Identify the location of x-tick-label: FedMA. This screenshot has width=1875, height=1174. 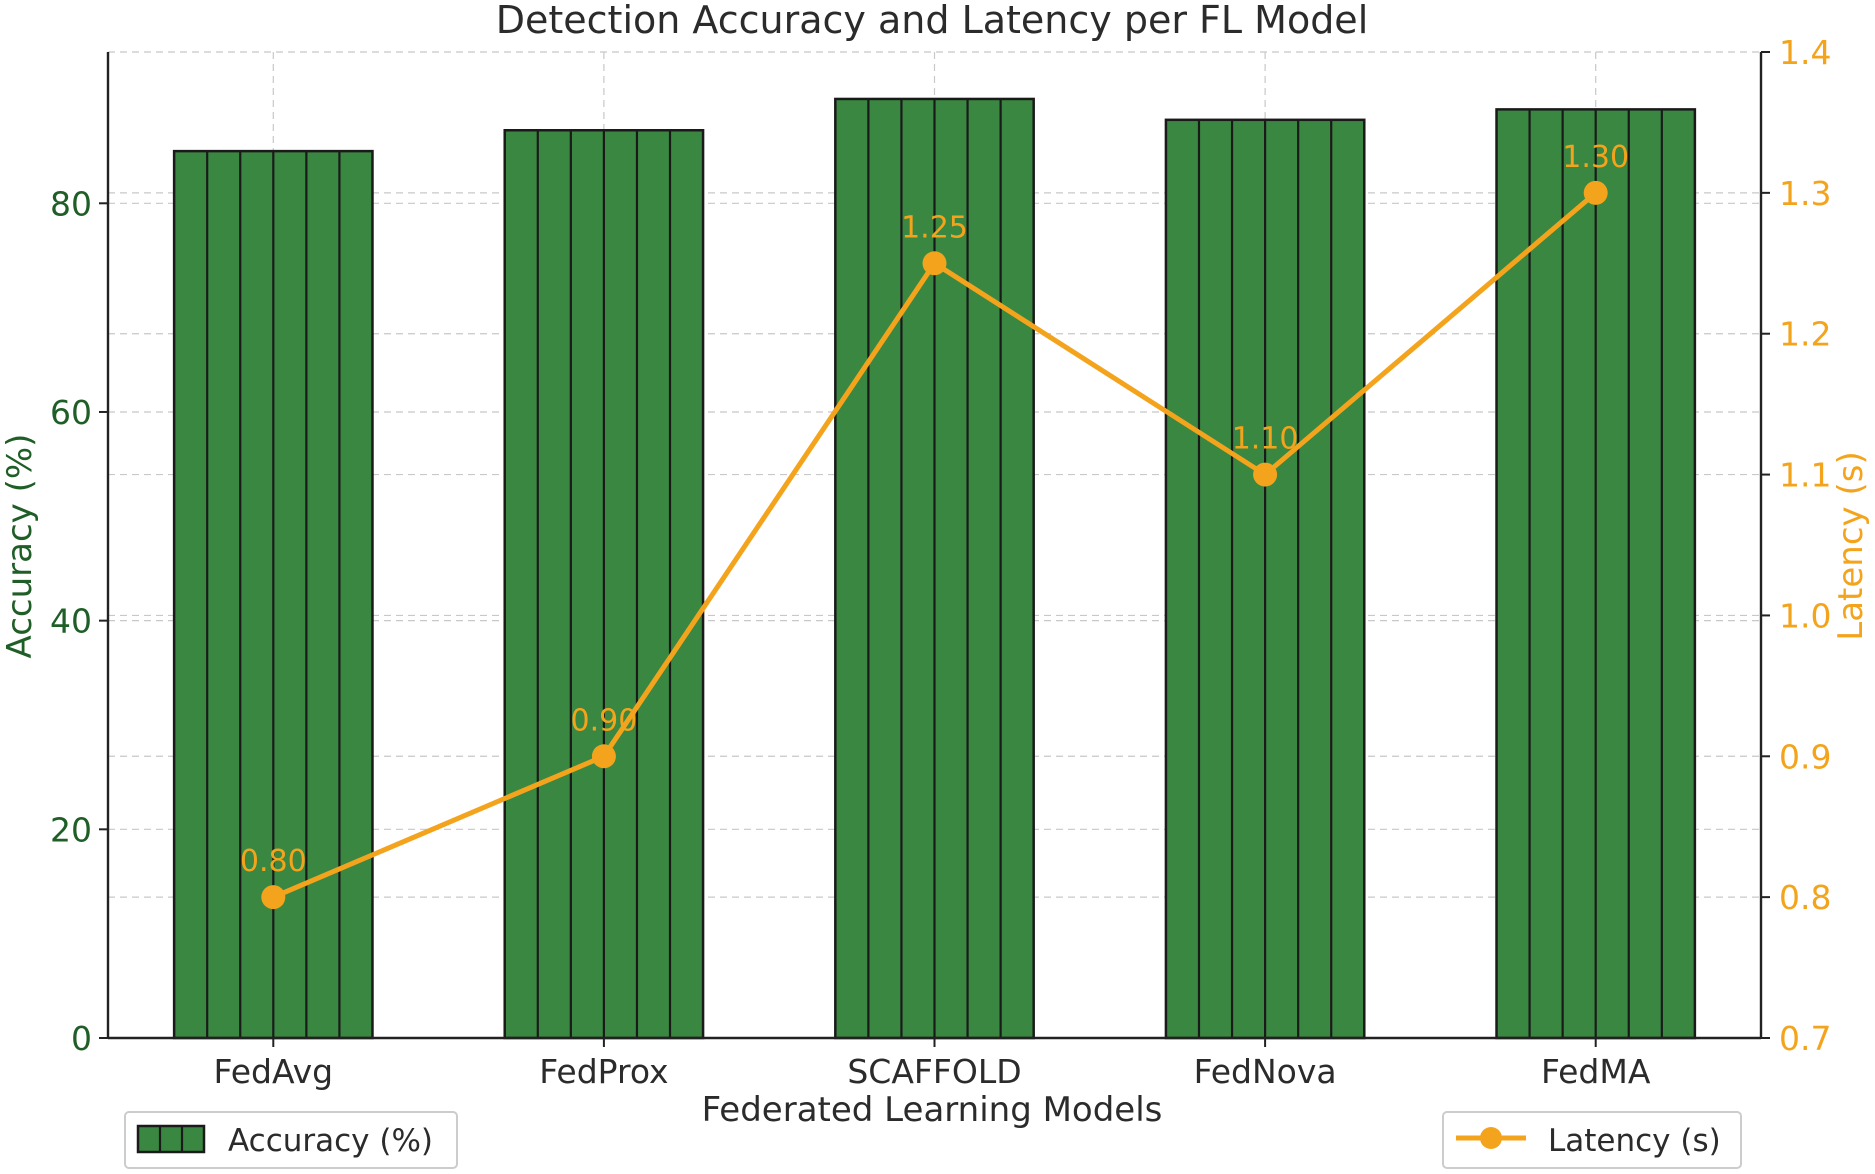
(1596, 1071).